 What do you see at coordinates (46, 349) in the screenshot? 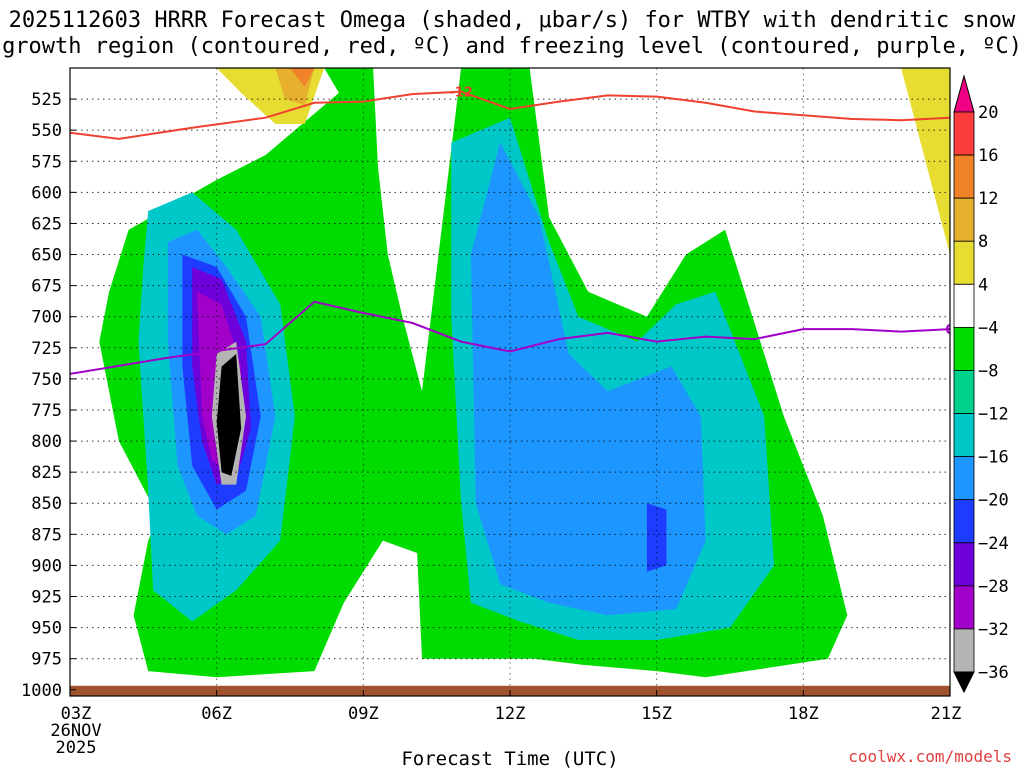
I see `y-tick-label-725: 725` at bounding box center [46, 349].